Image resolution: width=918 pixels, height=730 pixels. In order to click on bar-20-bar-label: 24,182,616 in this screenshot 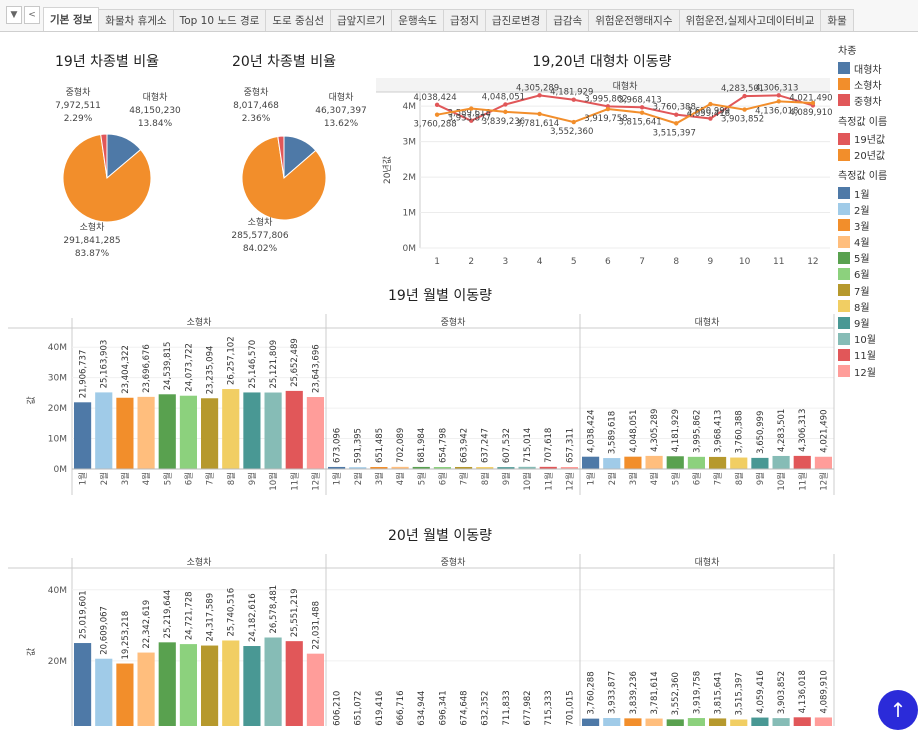, I will do `click(253, 617)`.